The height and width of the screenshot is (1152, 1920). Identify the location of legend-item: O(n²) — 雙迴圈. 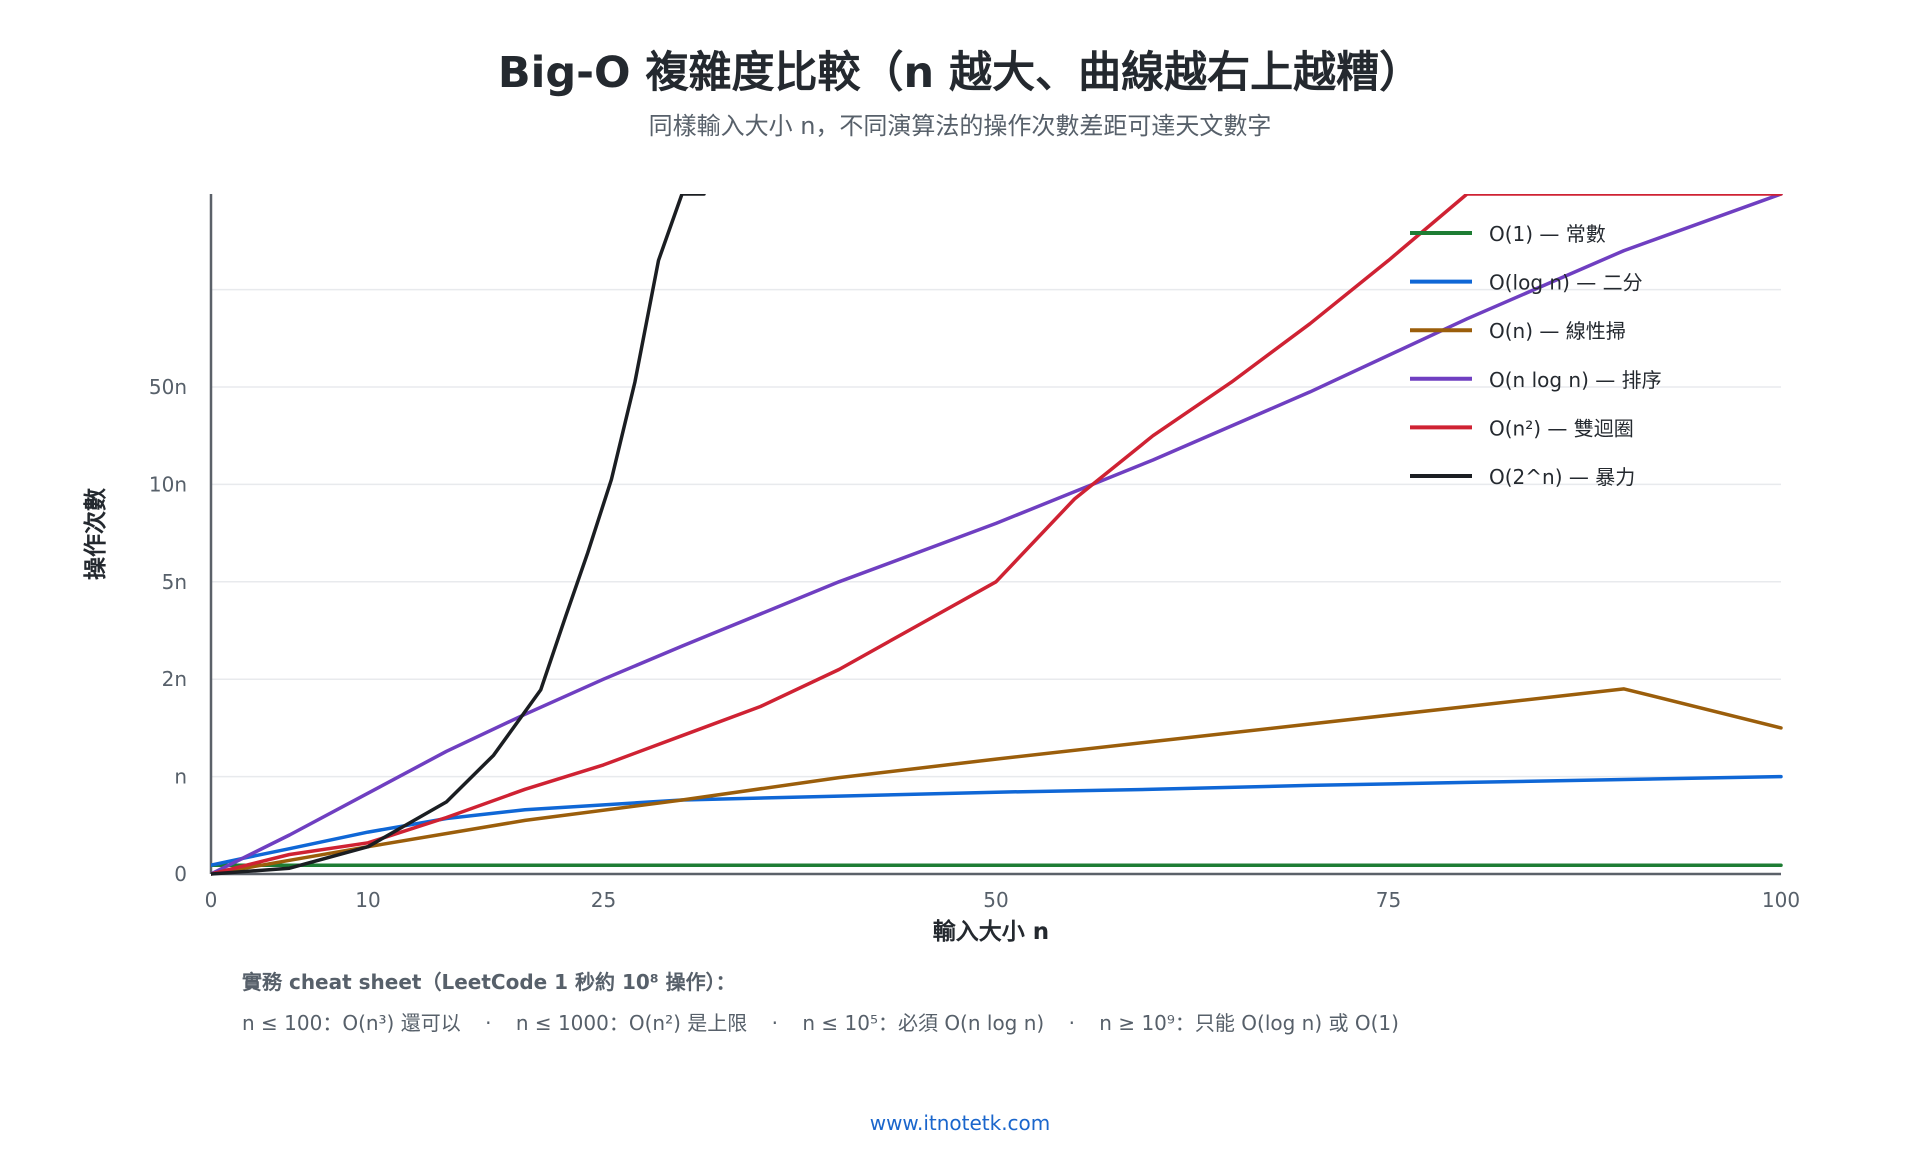
(1522, 428).